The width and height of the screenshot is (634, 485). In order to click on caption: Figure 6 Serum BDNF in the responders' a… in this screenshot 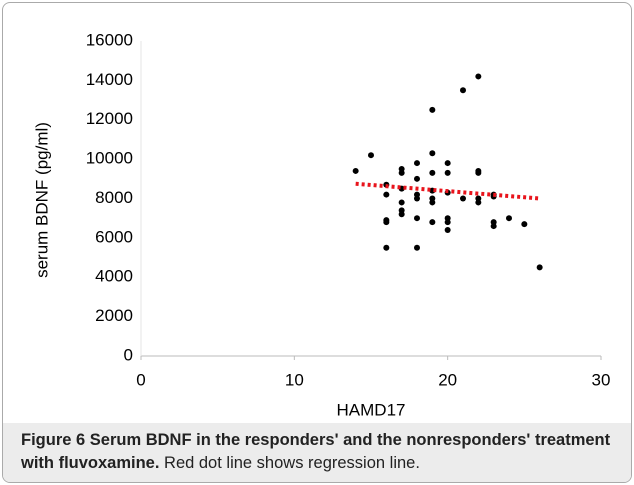, I will do `click(317, 452)`.